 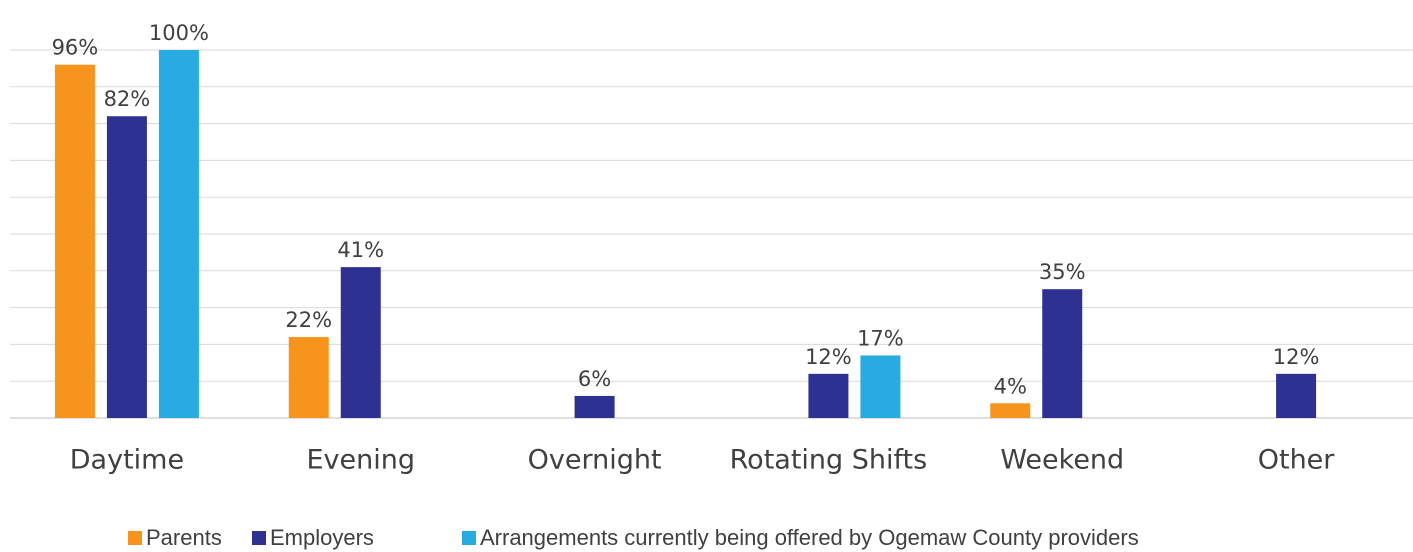 What do you see at coordinates (184, 537) in the screenshot?
I see `legend-label: Parents` at bounding box center [184, 537].